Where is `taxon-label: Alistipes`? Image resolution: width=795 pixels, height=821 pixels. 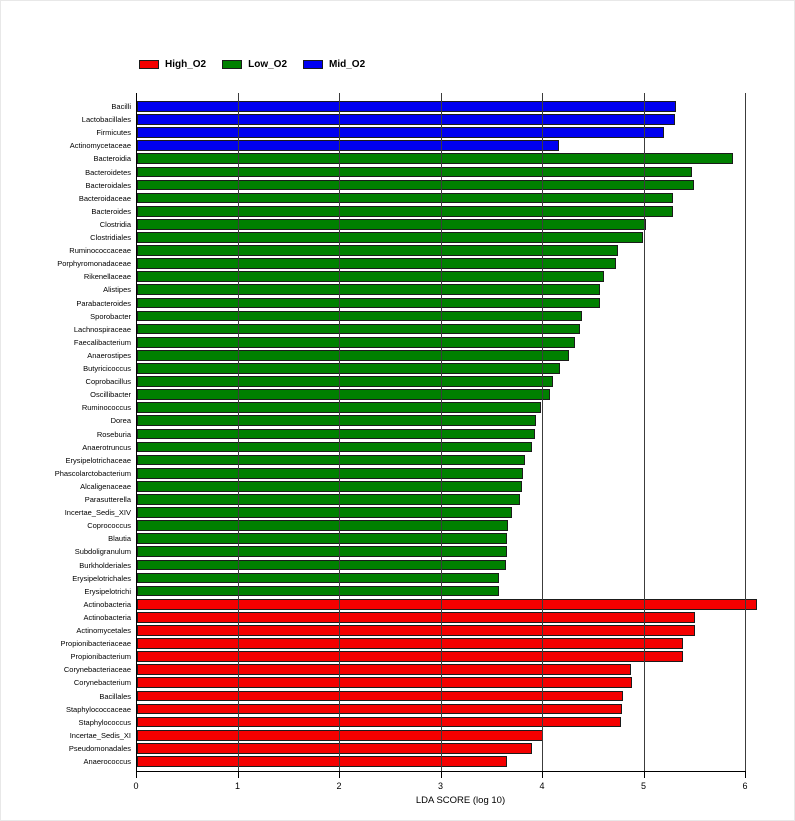 taxon-label: Alistipes is located at coordinates (117, 290).